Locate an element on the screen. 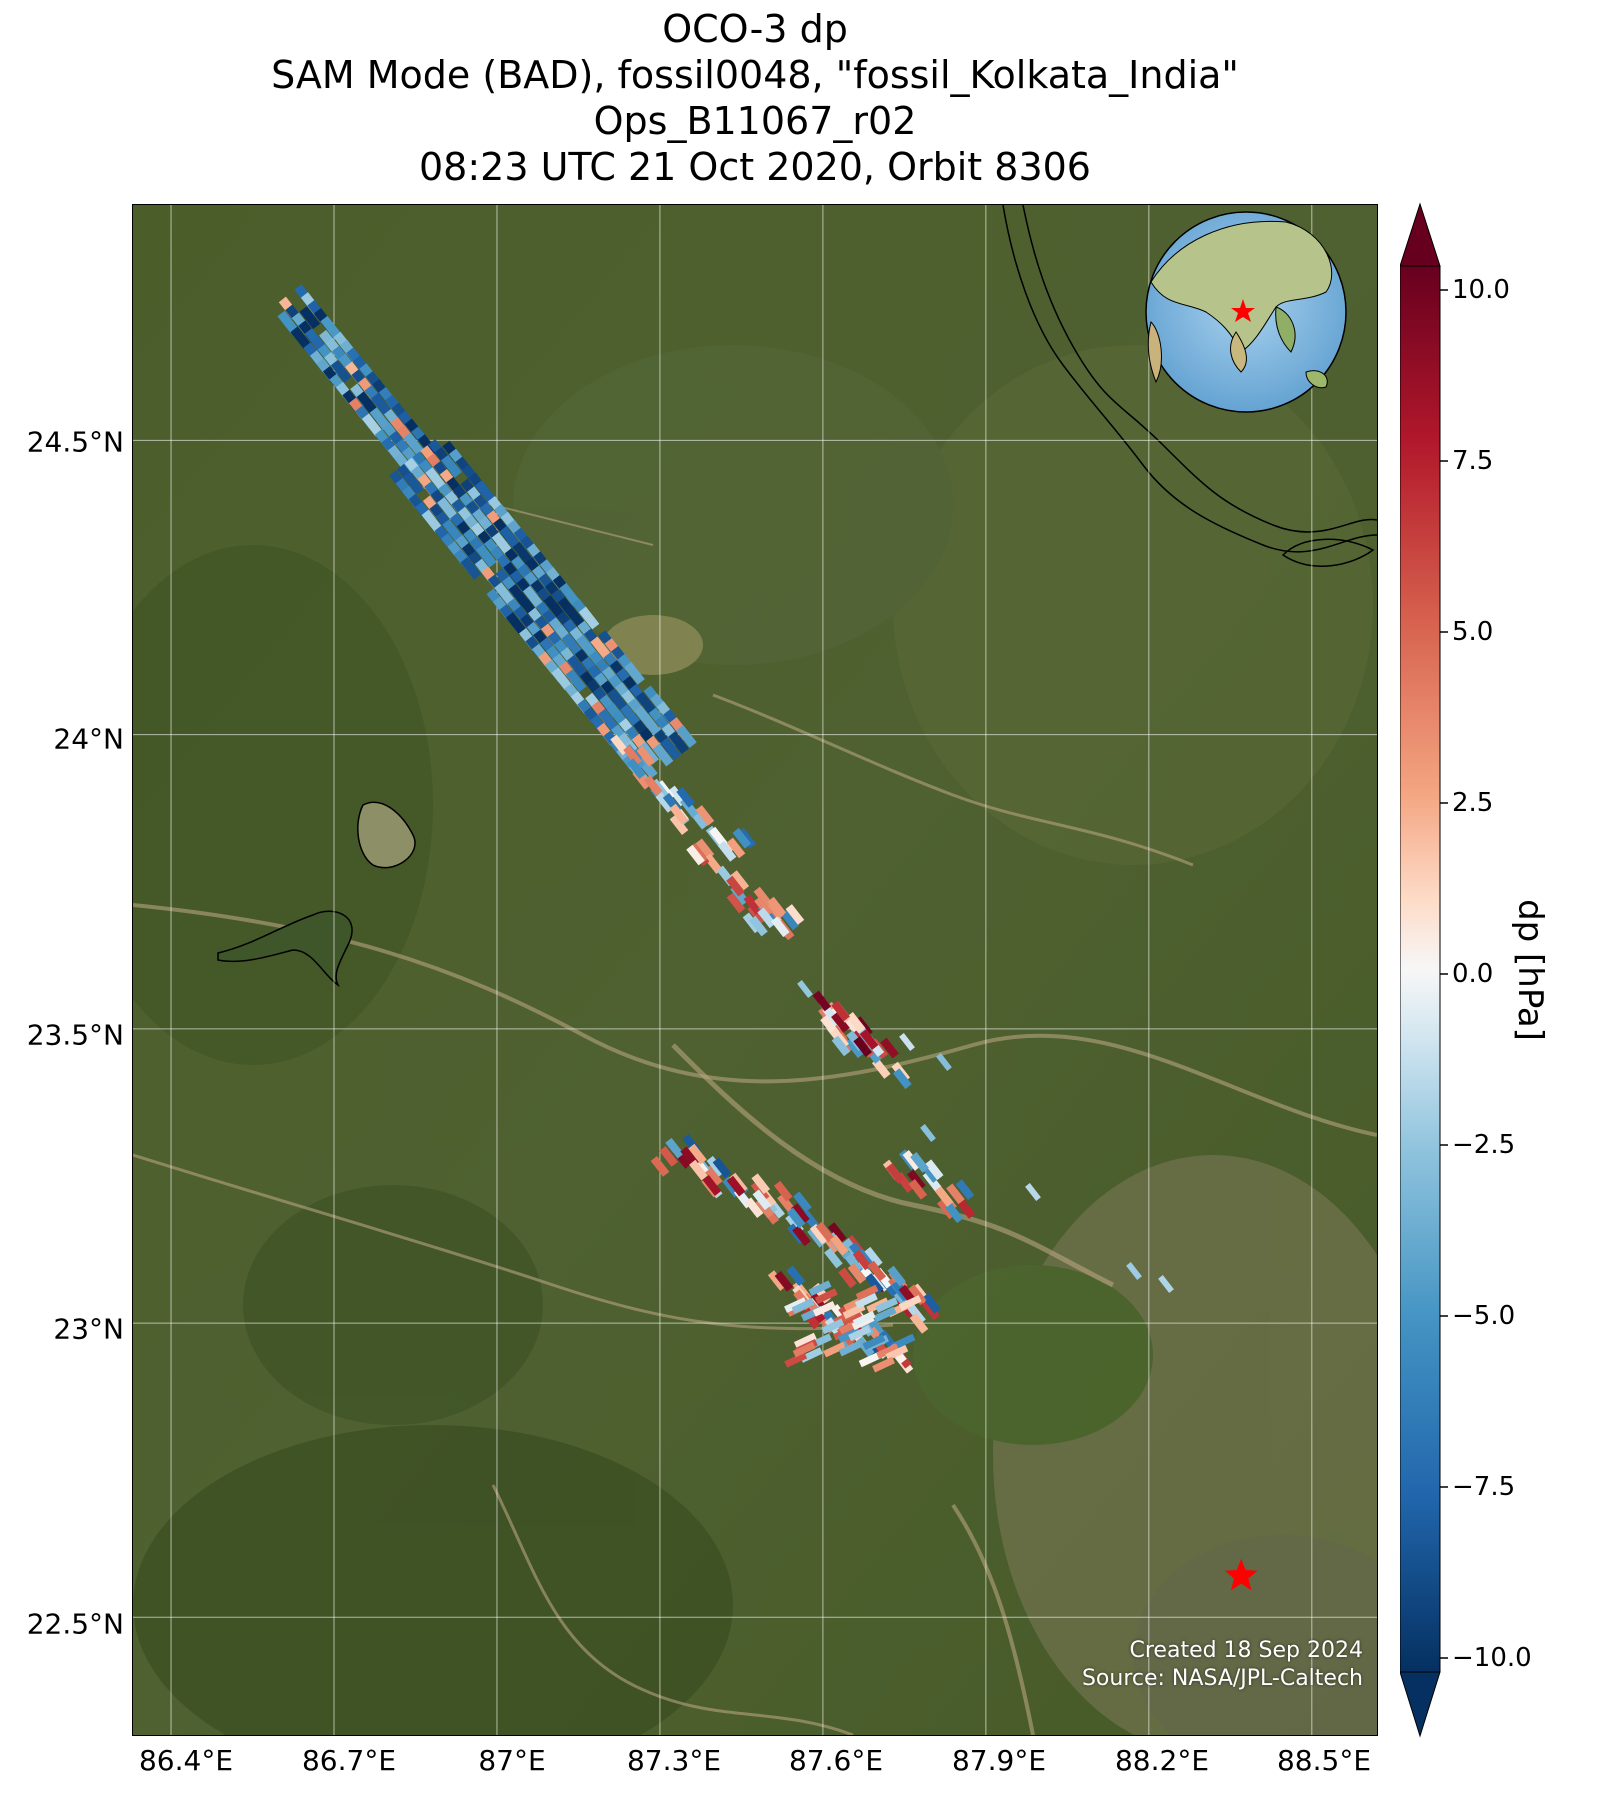  lat-tick-23: 23°N is located at coordinates (88, 1329).